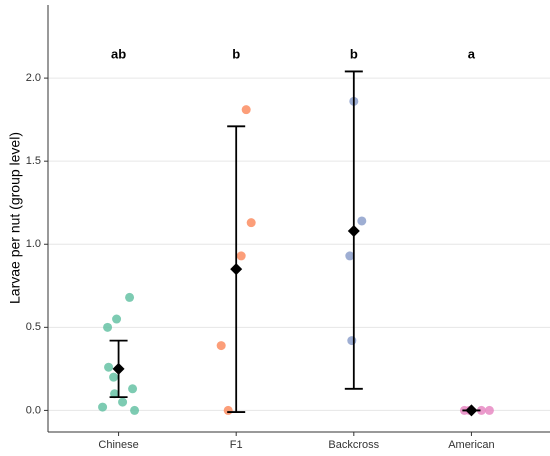 The width and height of the screenshot is (550, 456). What do you see at coordinates (33, 244) in the screenshot?
I see `y-tick-label: 1.0` at bounding box center [33, 244].